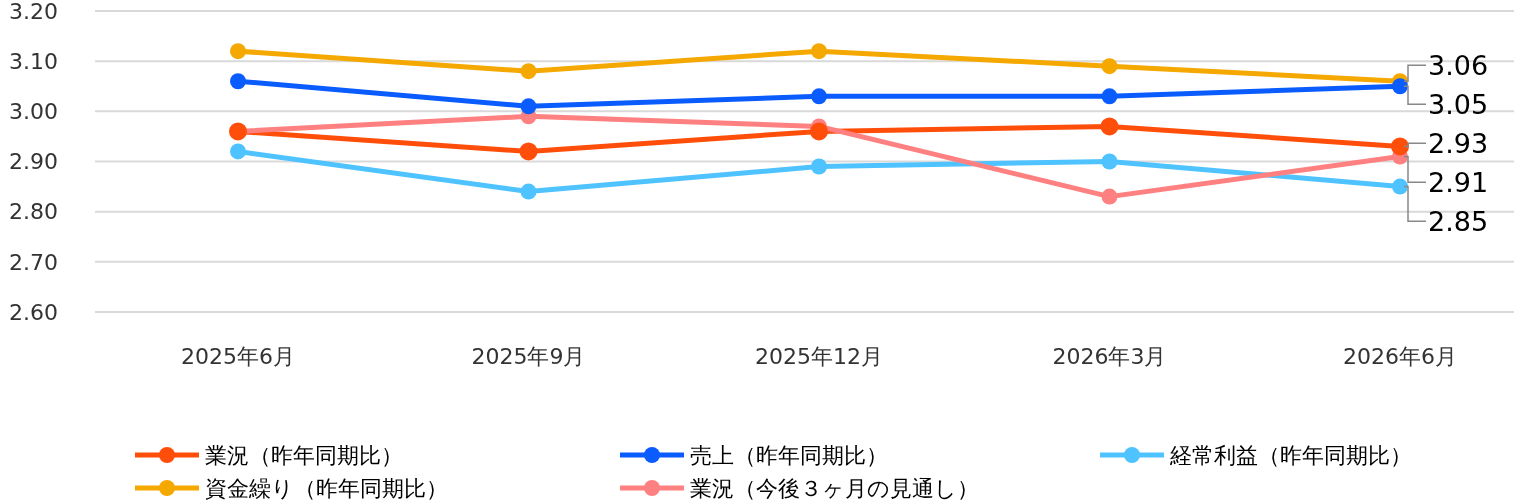 This screenshot has width=1514, height=501. What do you see at coordinates (1458, 182) in the screenshot?
I see `data-label: 2.91` at bounding box center [1458, 182].